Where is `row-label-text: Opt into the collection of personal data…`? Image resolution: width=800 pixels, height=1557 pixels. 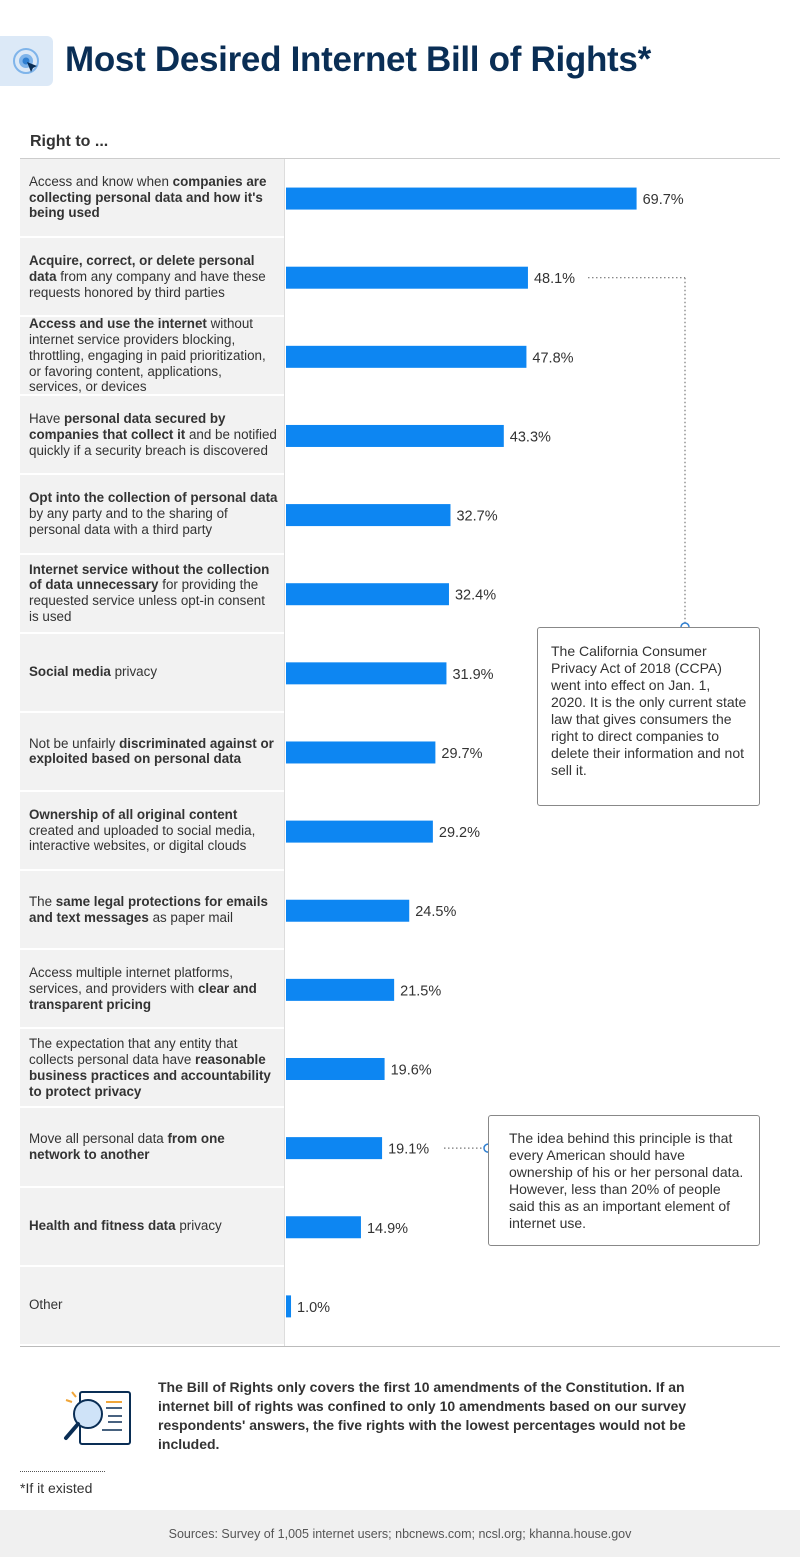 row-label-text: Opt into the collection of personal data… is located at coordinates (153, 513).